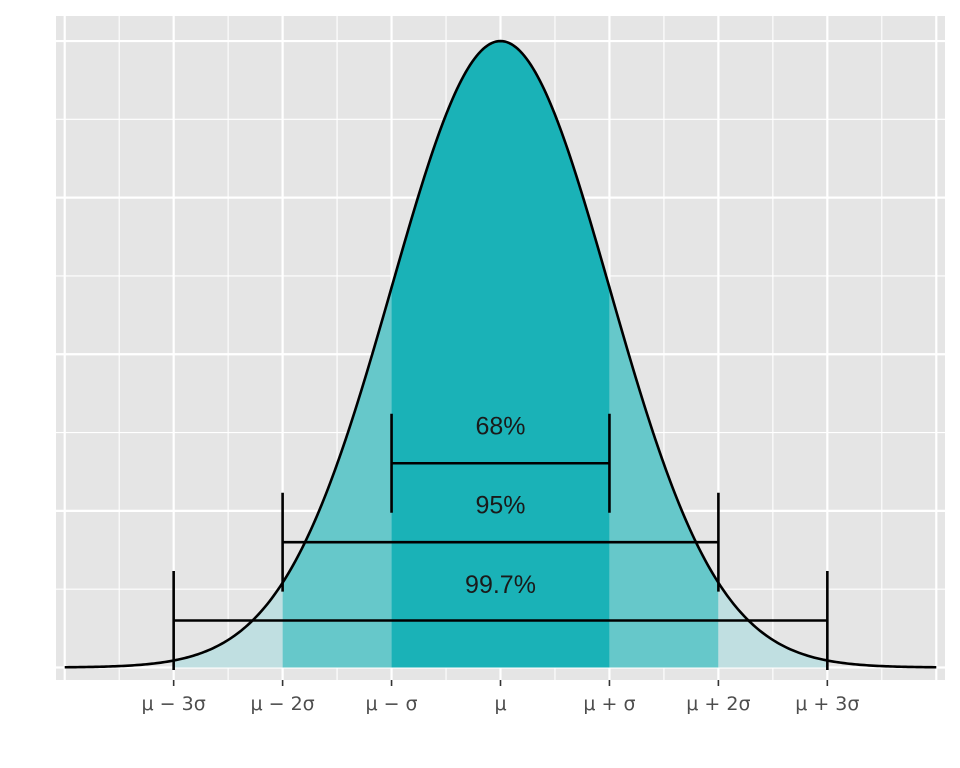 This screenshot has width=960, height=768. Describe the element at coordinates (500, 683) in the screenshot. I see `x-axis-ticks` at that location.